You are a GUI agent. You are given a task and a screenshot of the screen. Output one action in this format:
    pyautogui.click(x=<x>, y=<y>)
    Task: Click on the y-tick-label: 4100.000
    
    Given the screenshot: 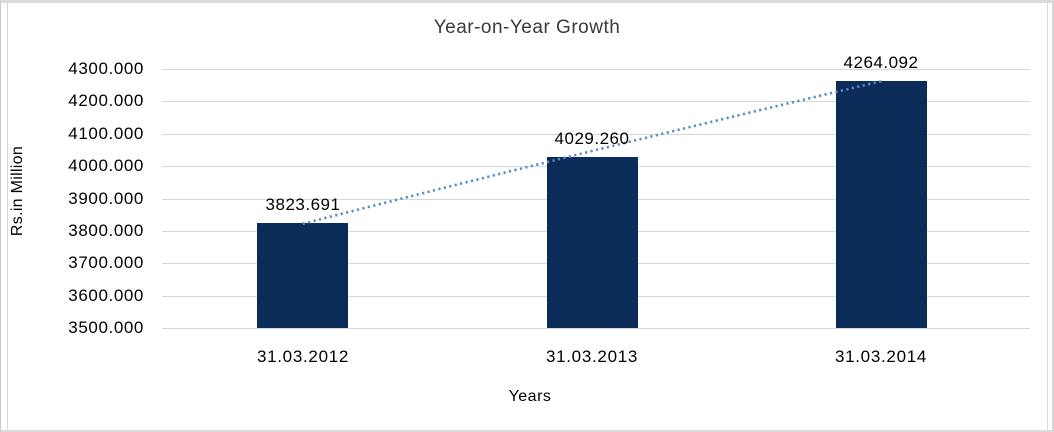 What is the action you would take?
    pyautogui.click(x=106, y=133)
    